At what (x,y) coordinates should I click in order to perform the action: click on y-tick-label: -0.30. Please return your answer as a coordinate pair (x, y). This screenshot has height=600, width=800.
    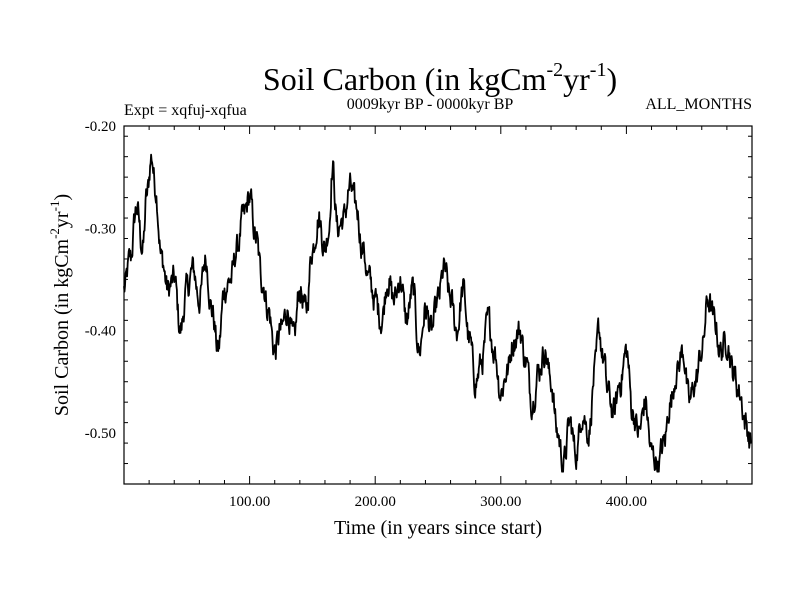
    Looking at the image, I should click on (100, 229).